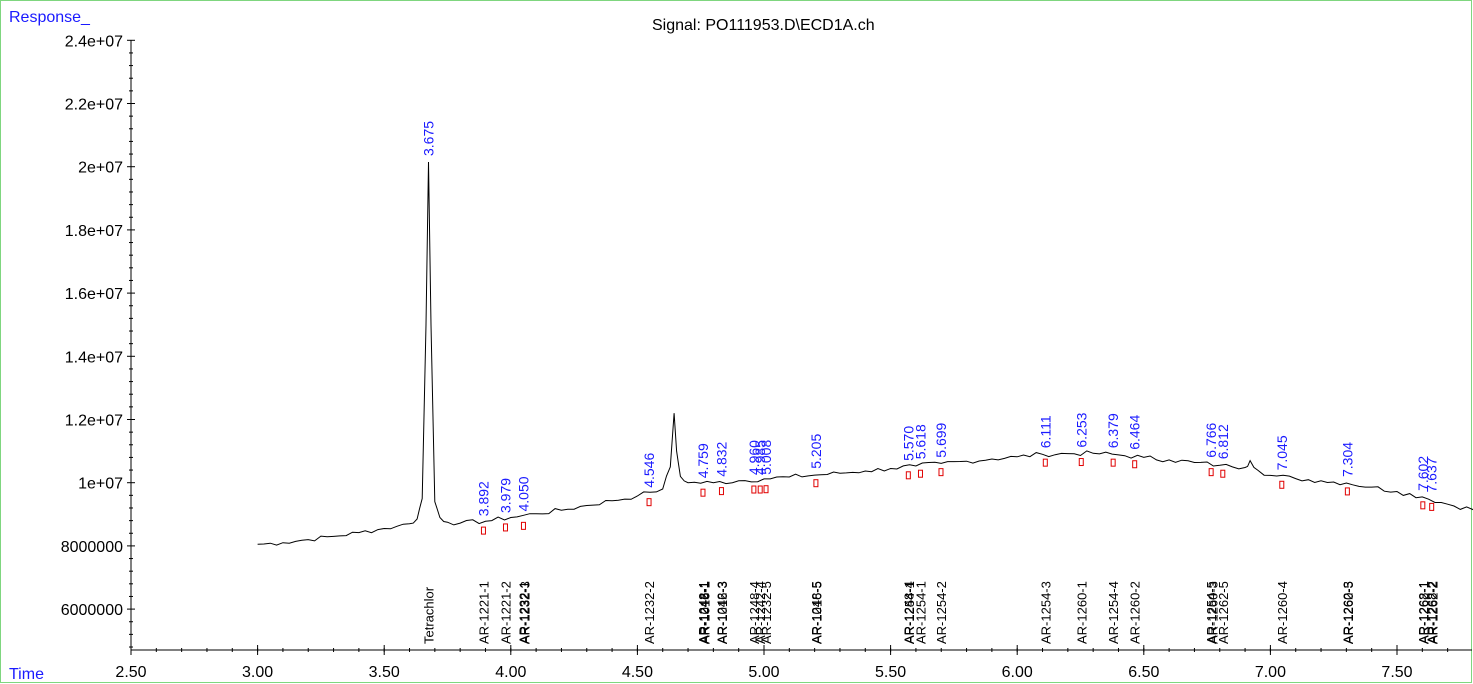  I want to click on x-tick-label: 7.50, so click(1396, 672).